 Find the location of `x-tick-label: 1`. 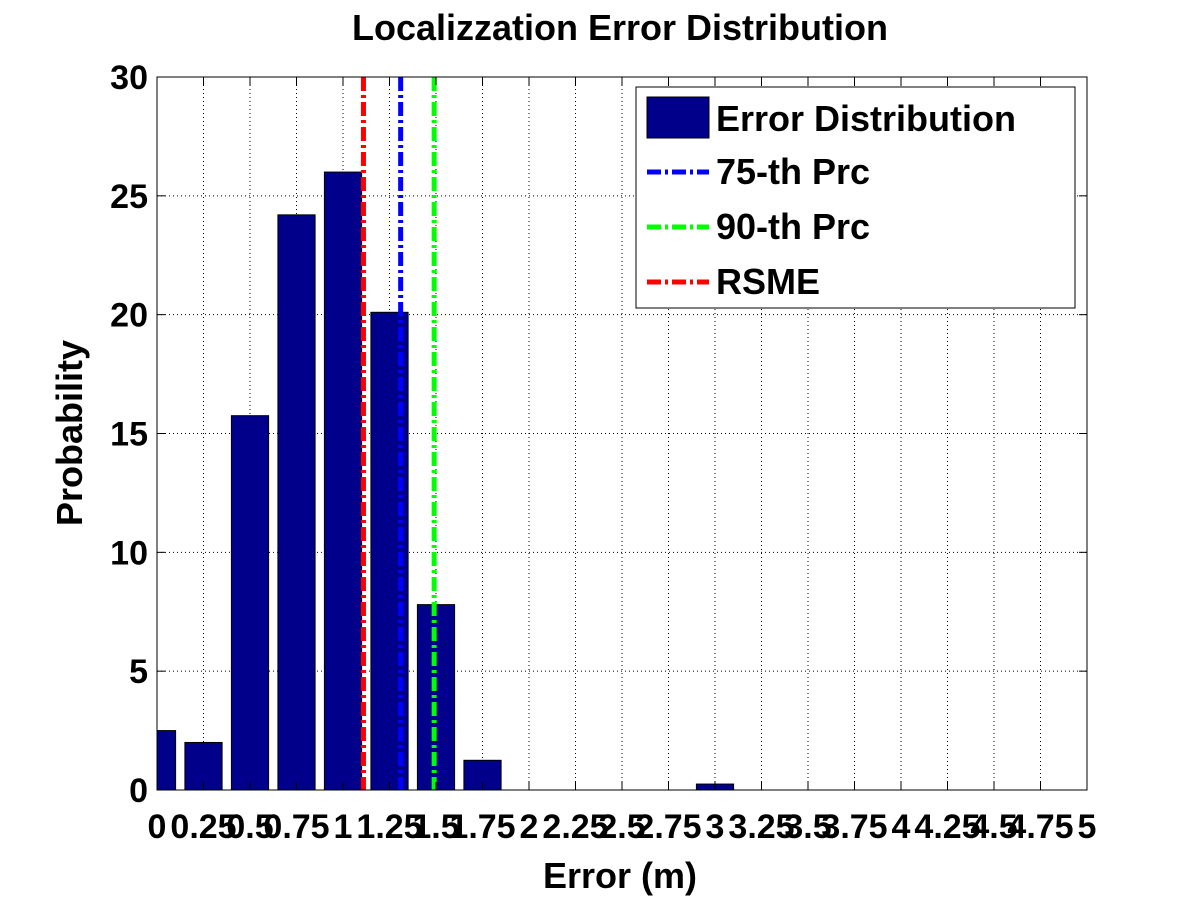

x-tick-label: 1 is located at coordinates (343, 827).